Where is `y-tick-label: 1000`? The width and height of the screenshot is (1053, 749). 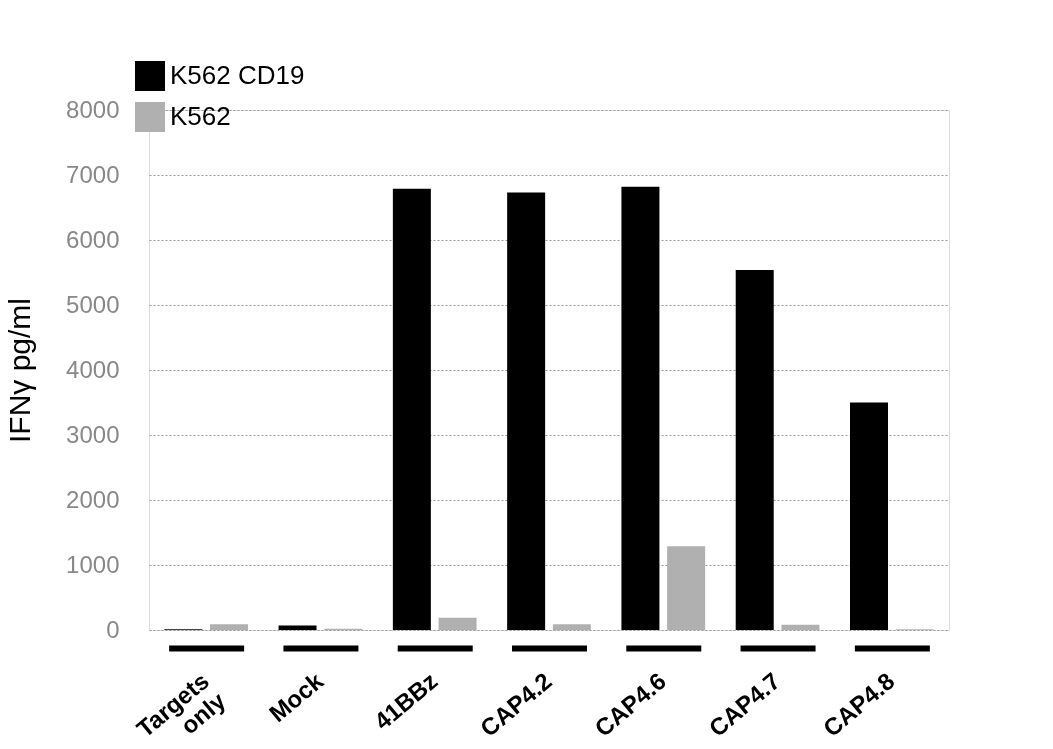
y-tick-label: 1000 is located at coordinates (93, 564).